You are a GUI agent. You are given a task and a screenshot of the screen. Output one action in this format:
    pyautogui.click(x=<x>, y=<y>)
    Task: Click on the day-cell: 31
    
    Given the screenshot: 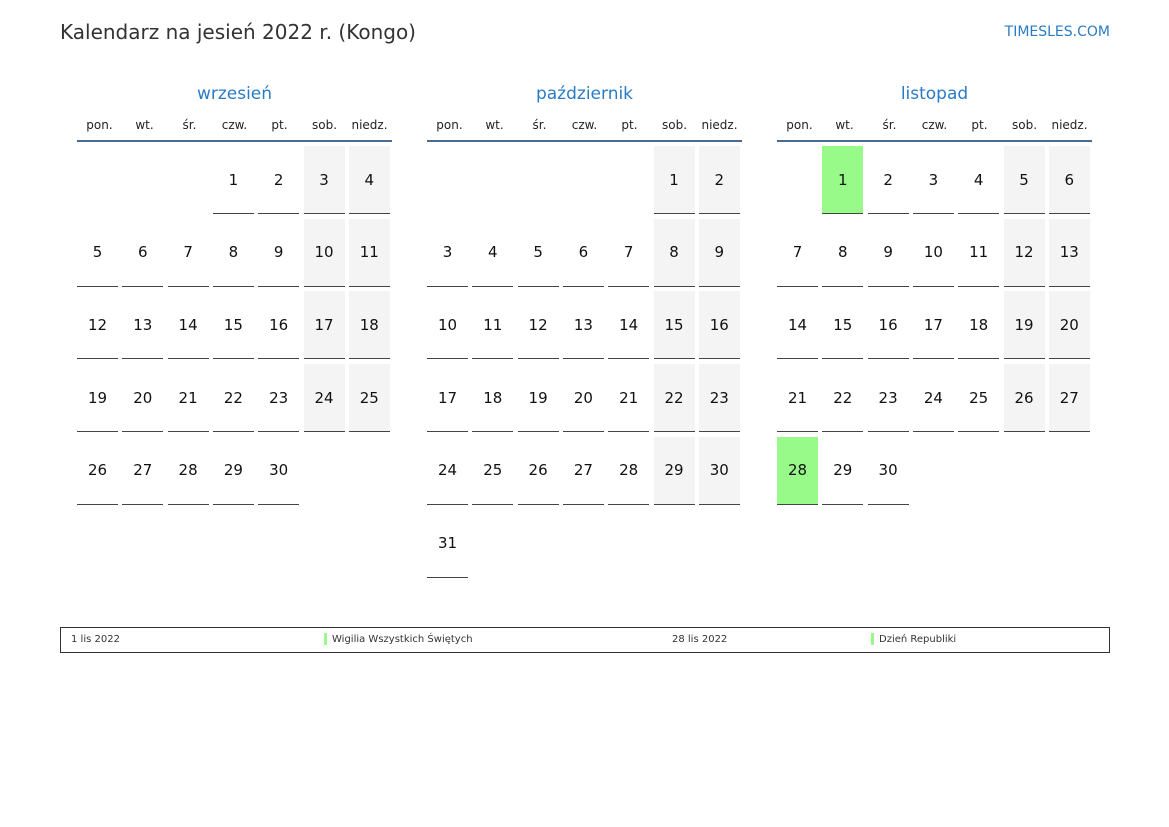 What is the action you would take?
    pyautogui.click(x=447, y=544)
    